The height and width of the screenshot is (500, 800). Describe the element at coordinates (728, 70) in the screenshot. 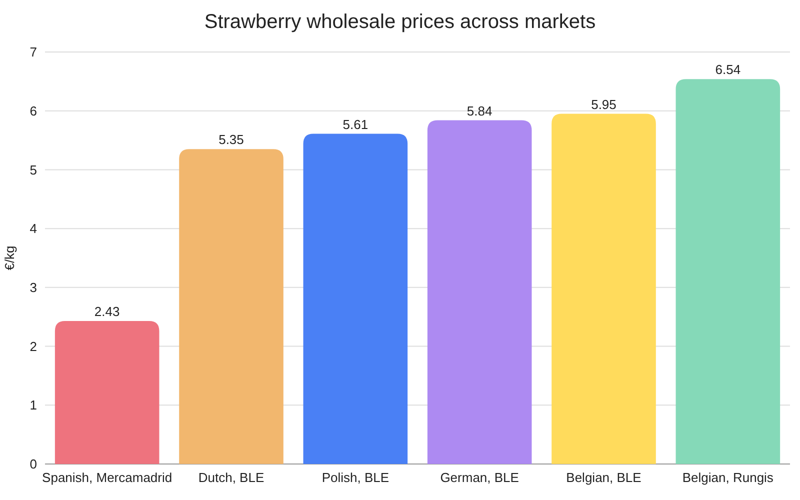

I see `data-label: 6.54` at that location.